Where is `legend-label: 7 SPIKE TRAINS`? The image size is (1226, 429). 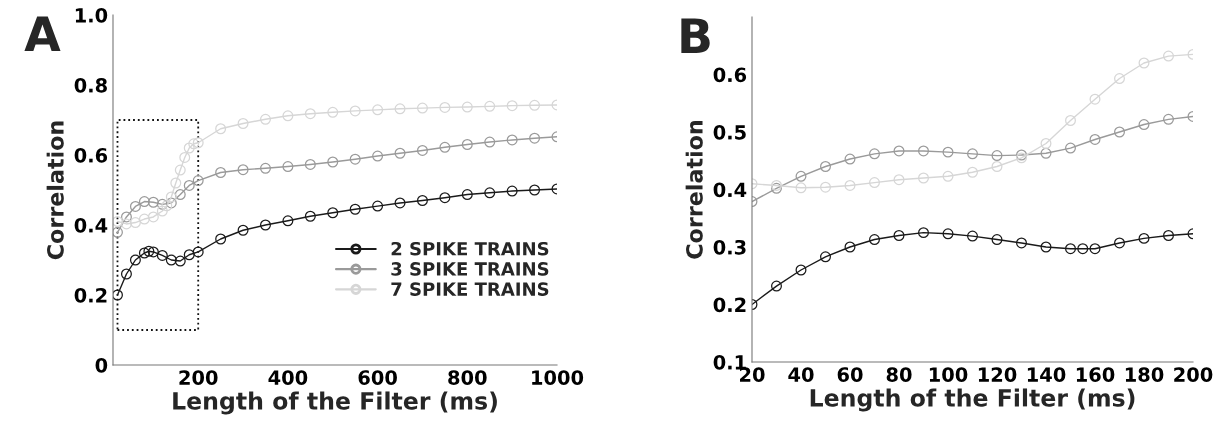 legend-label: 7 SPIKE TRAINS is located at coordinates (470, 289).